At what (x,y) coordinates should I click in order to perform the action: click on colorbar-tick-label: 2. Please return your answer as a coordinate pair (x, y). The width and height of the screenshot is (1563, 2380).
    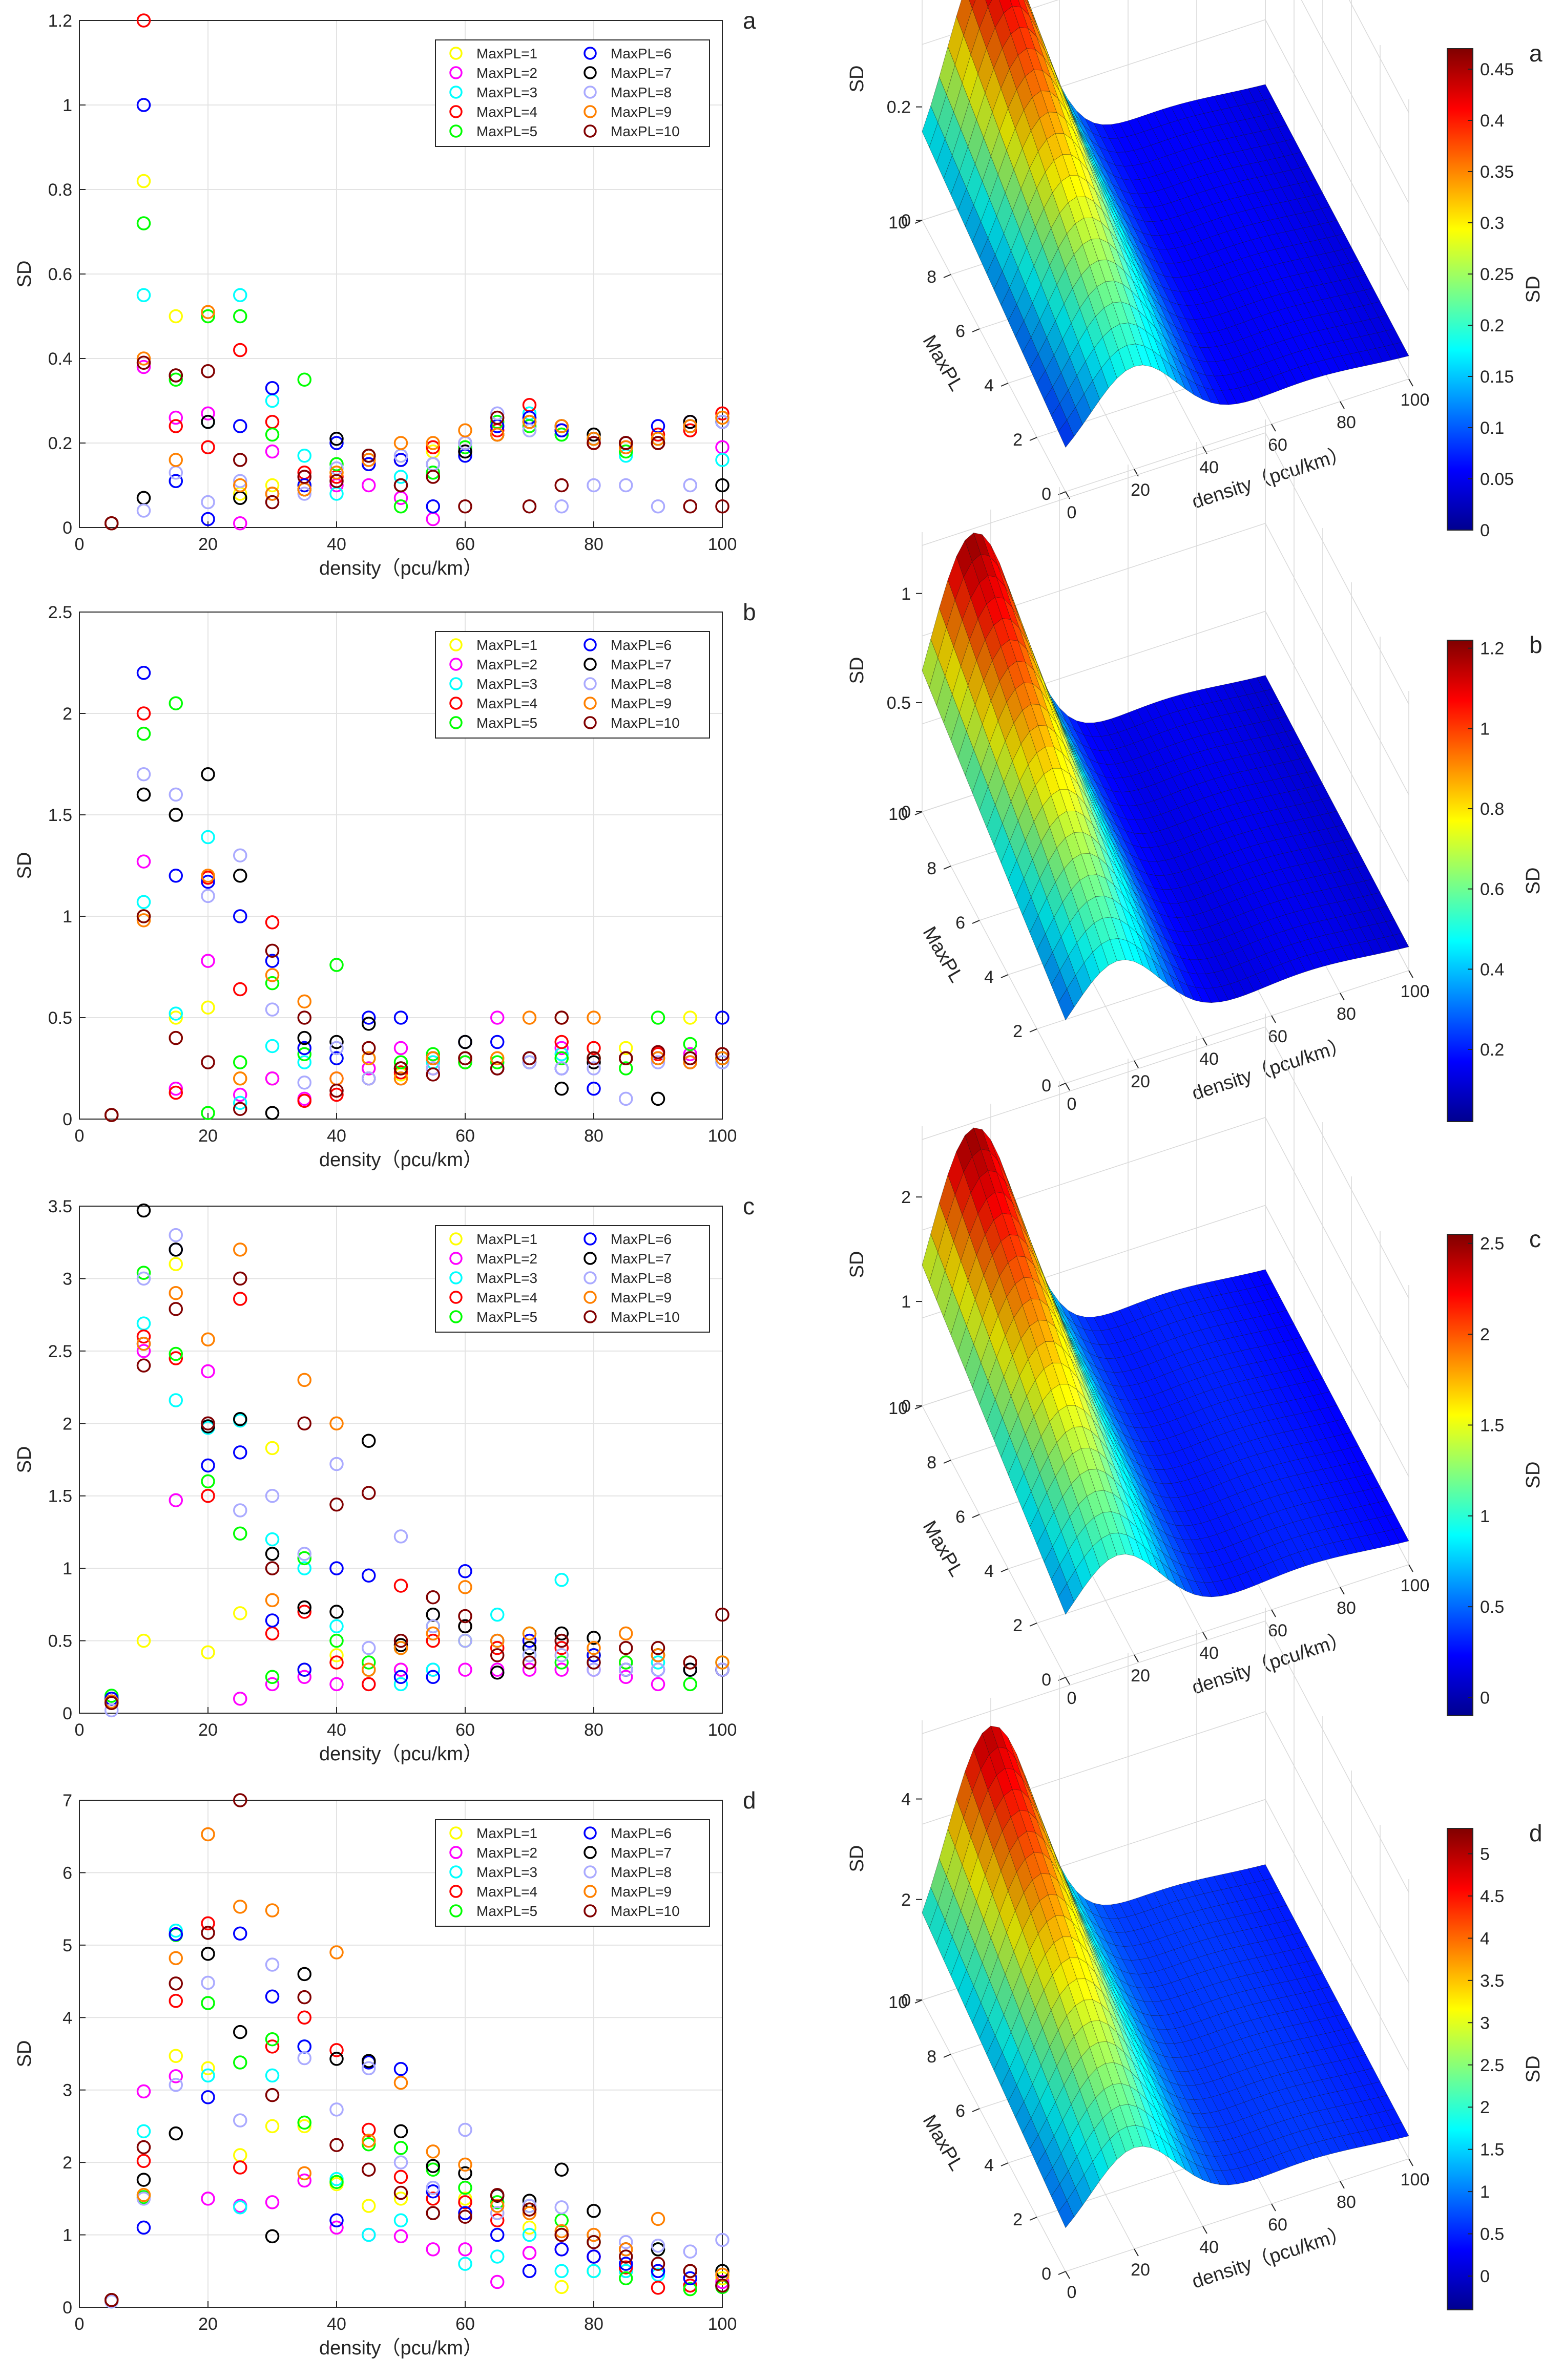
    Looking at the image, I should click on (1485, 2107).